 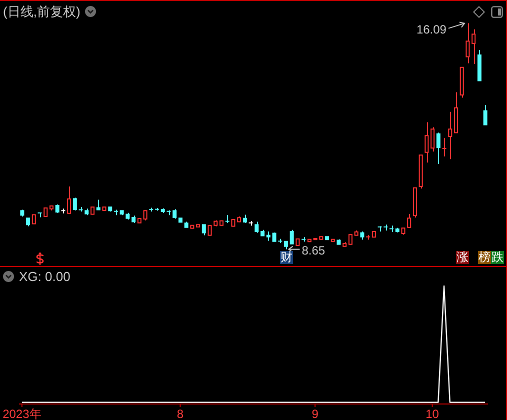 I want to click on x-tick-label: 9, so click(x=315, y=413).